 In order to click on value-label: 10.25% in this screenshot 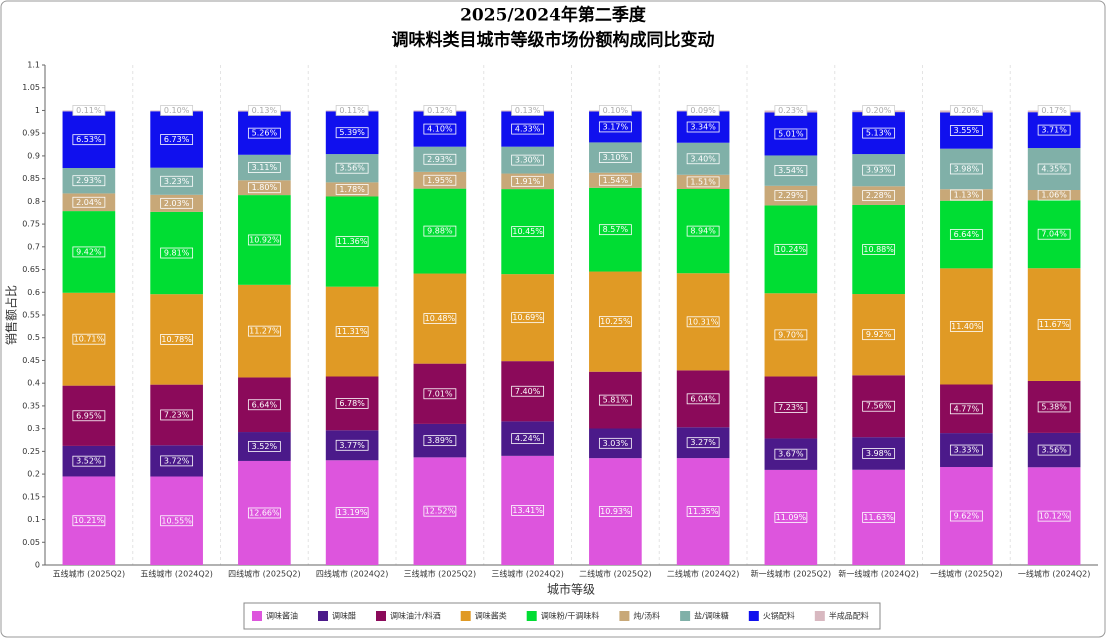, I will do `click(615, 321)`.